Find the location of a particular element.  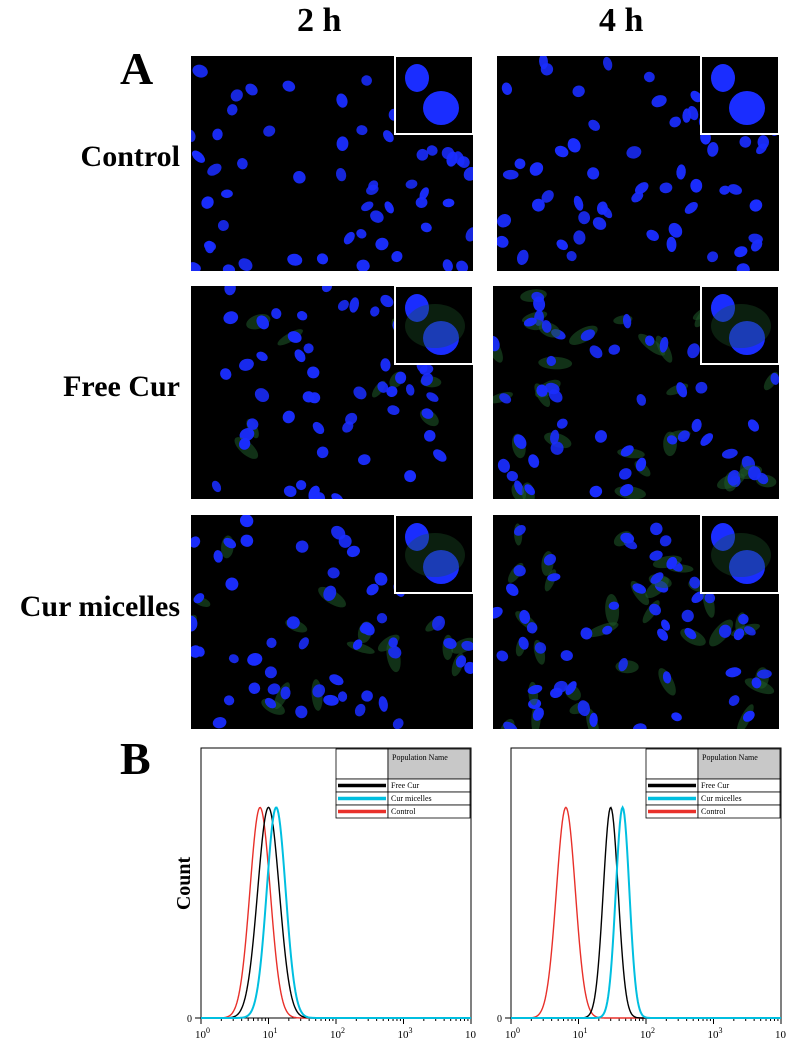

row-label-cur-micelles: Cur micelles is located at coordinates (99, 606).